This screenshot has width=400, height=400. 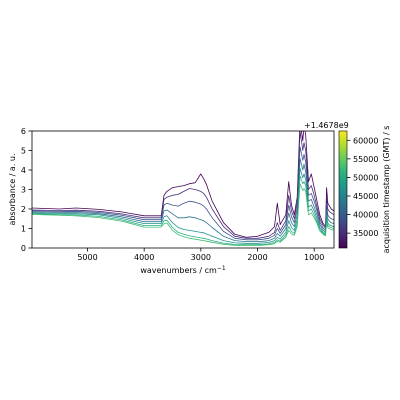 What do you see at coordinates (365, 215) in the screenshot?
I see `colorbar-tick-label-1: 40000` at bounding box center [365, 215].